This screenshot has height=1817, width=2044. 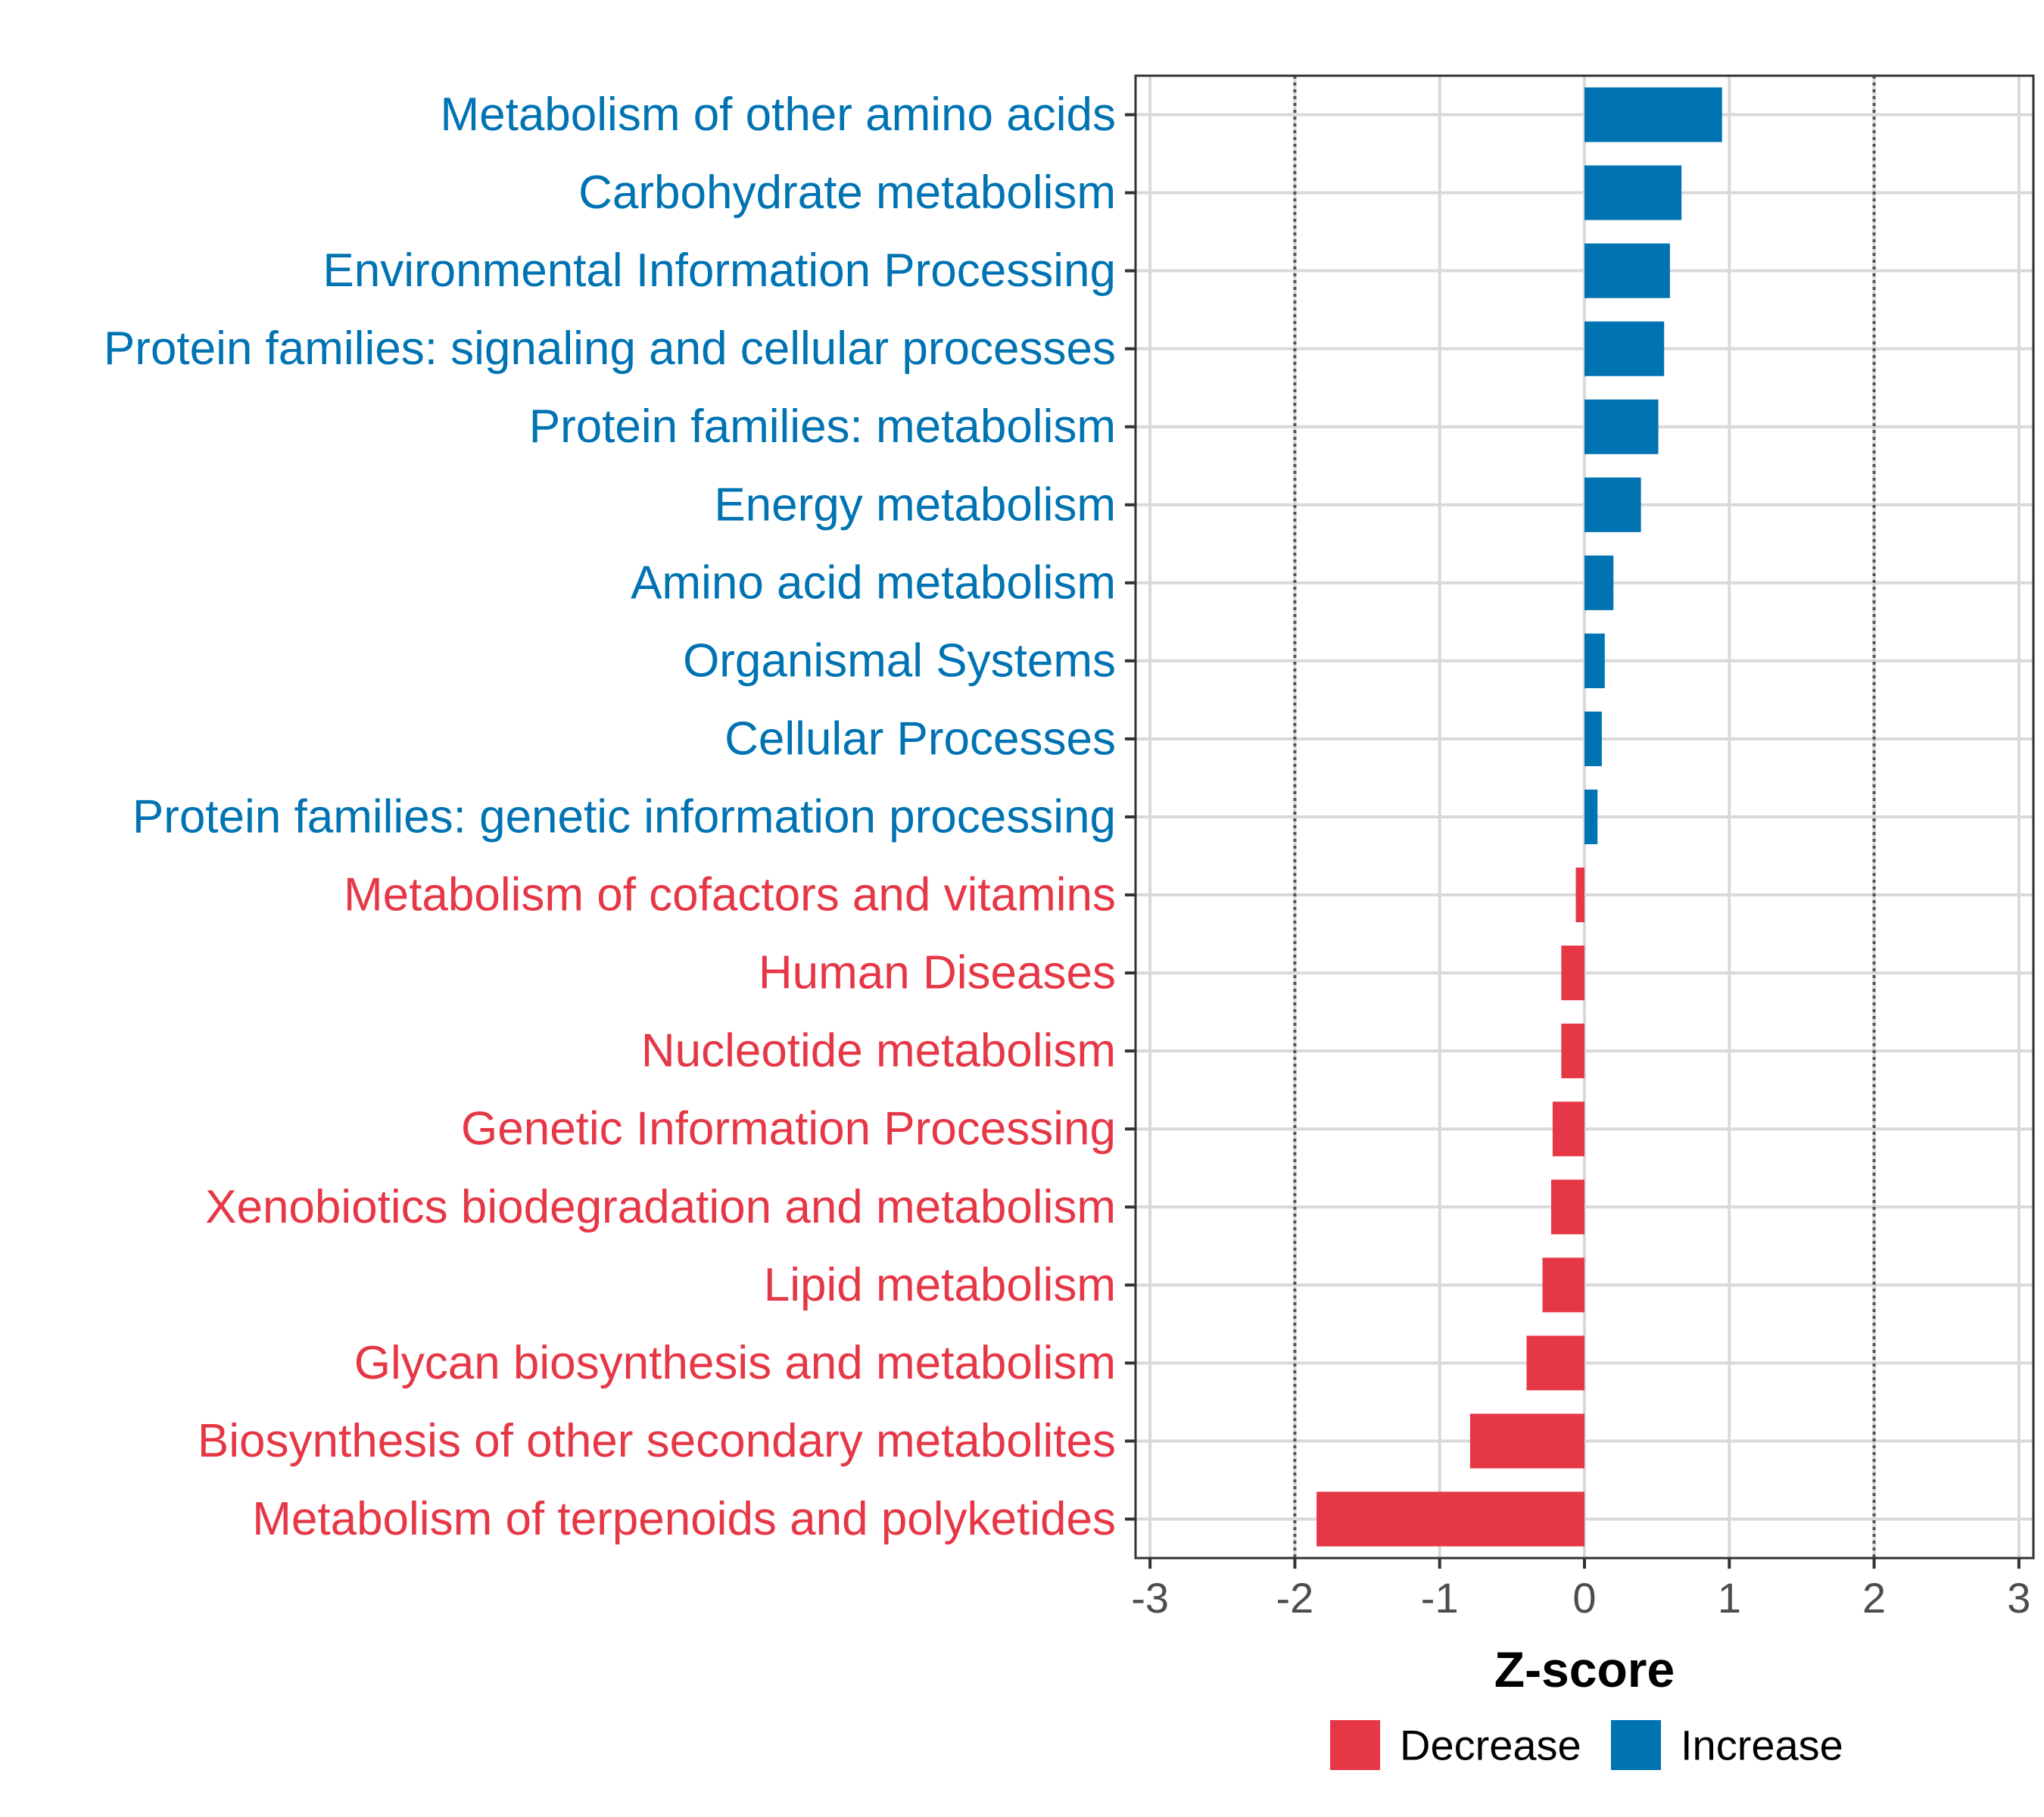 What do you see at coordinates (920, 738) in the screenshot?
I see `y-tick-label-8: Cellular Processes` at bounding box center [920, 738].